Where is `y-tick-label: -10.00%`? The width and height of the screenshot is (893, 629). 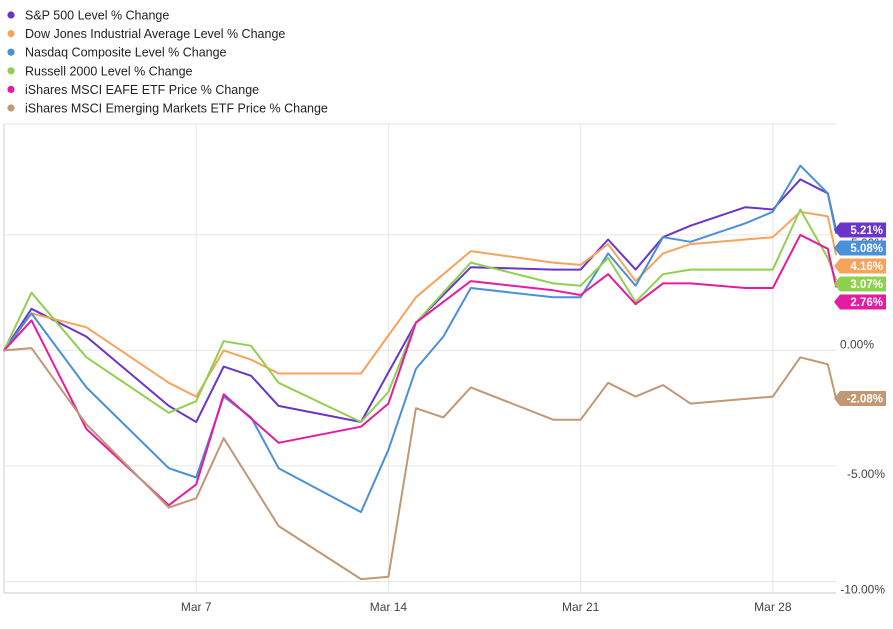
y-tick-label: -10.00% is located at coordinates (862, 589).